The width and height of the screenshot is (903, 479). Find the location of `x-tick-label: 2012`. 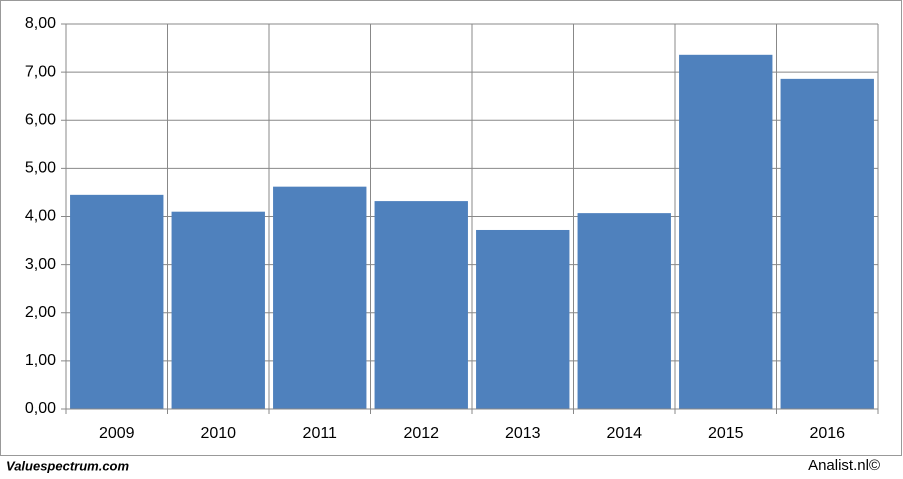

x-tick-label: 2012 is located at coordinates (421, 433).